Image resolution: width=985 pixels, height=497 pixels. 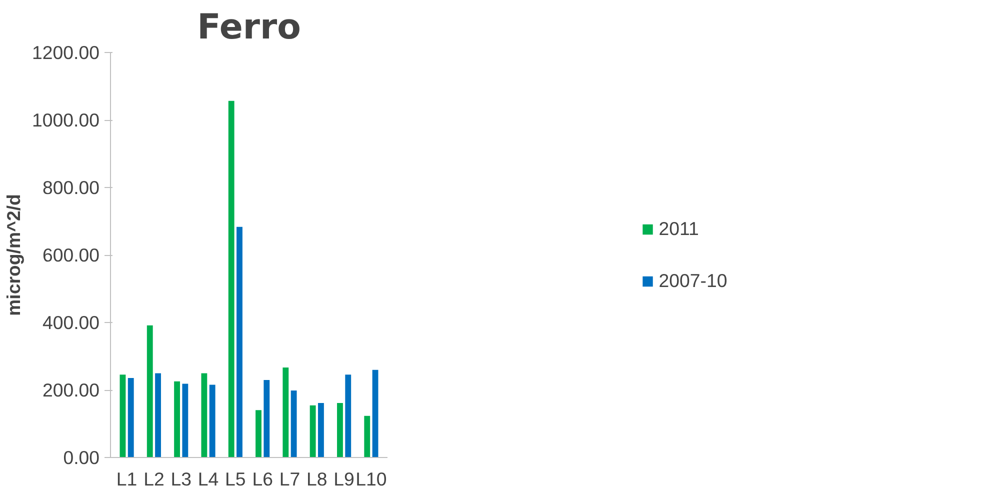 What do you see at coordinates (208, 479) in the screenshot?
I see `x-tick-label: L4` at bounding box center [208, 479].